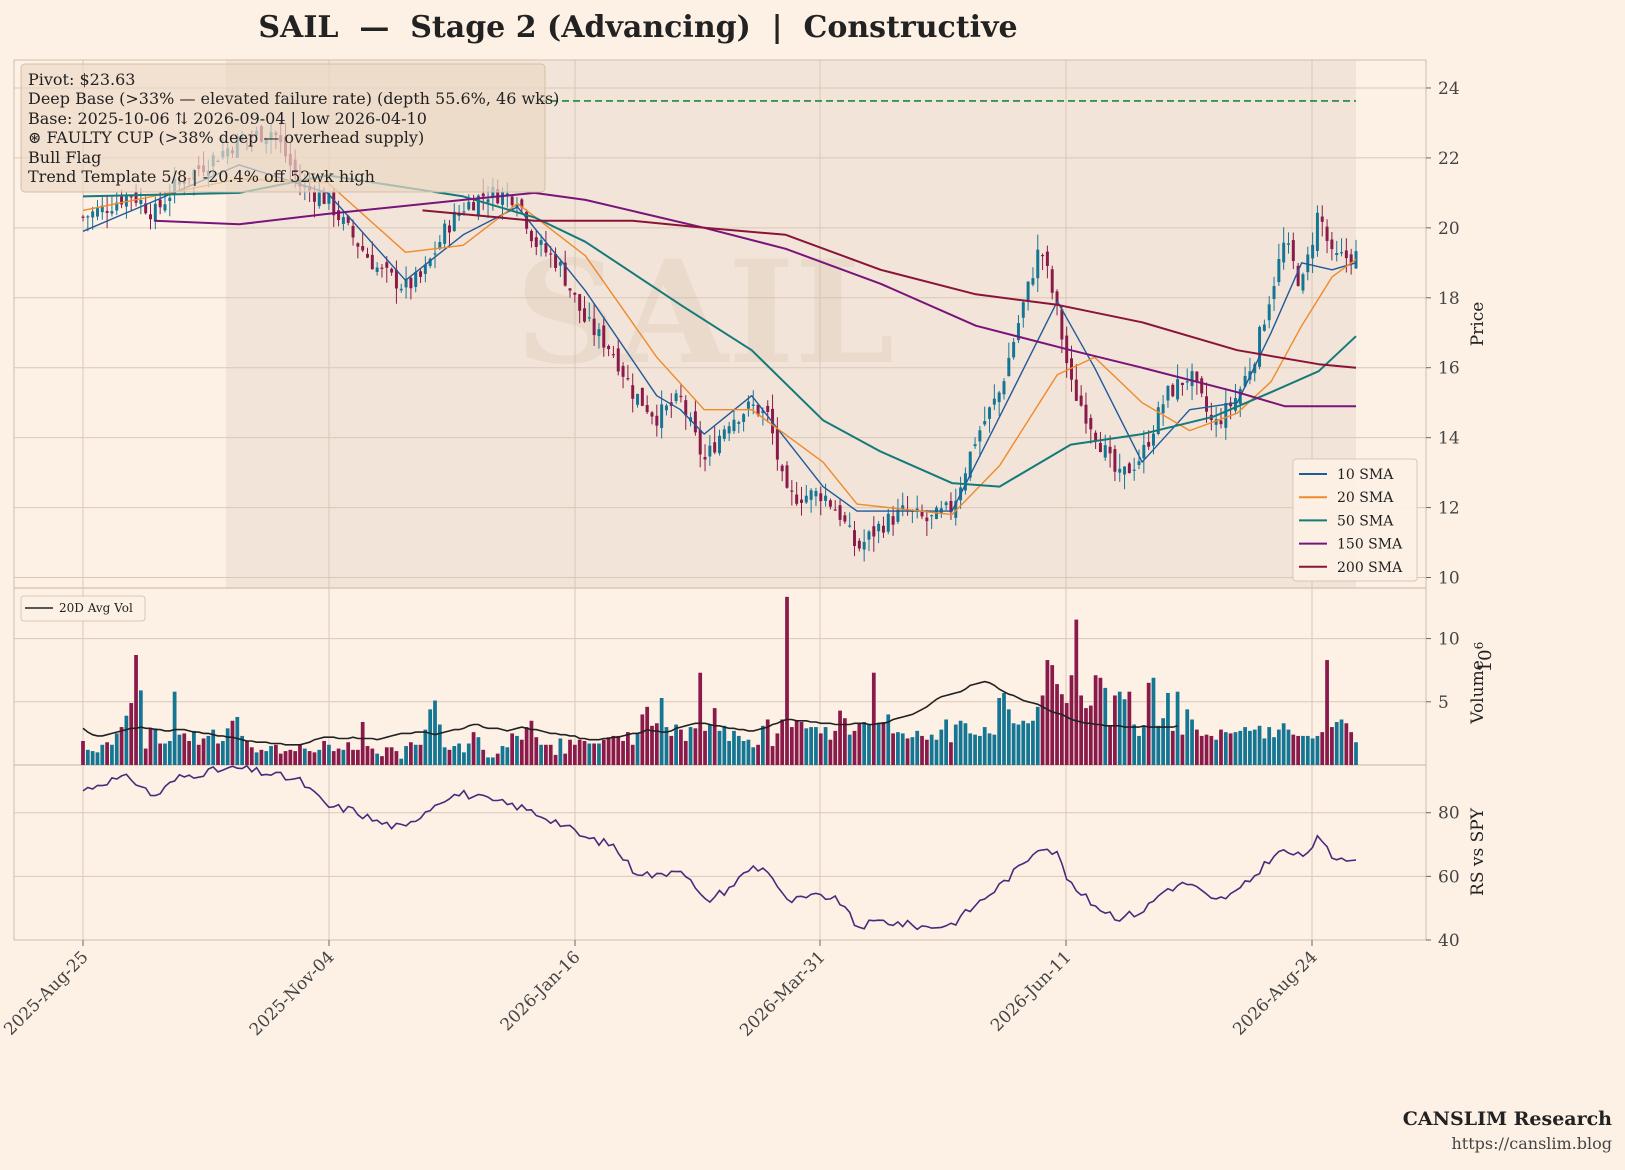 The image size is (1625, 1170). Describe the element at coordinates (755, 299) in the screenshot. I see `sma-150-line` at that location.